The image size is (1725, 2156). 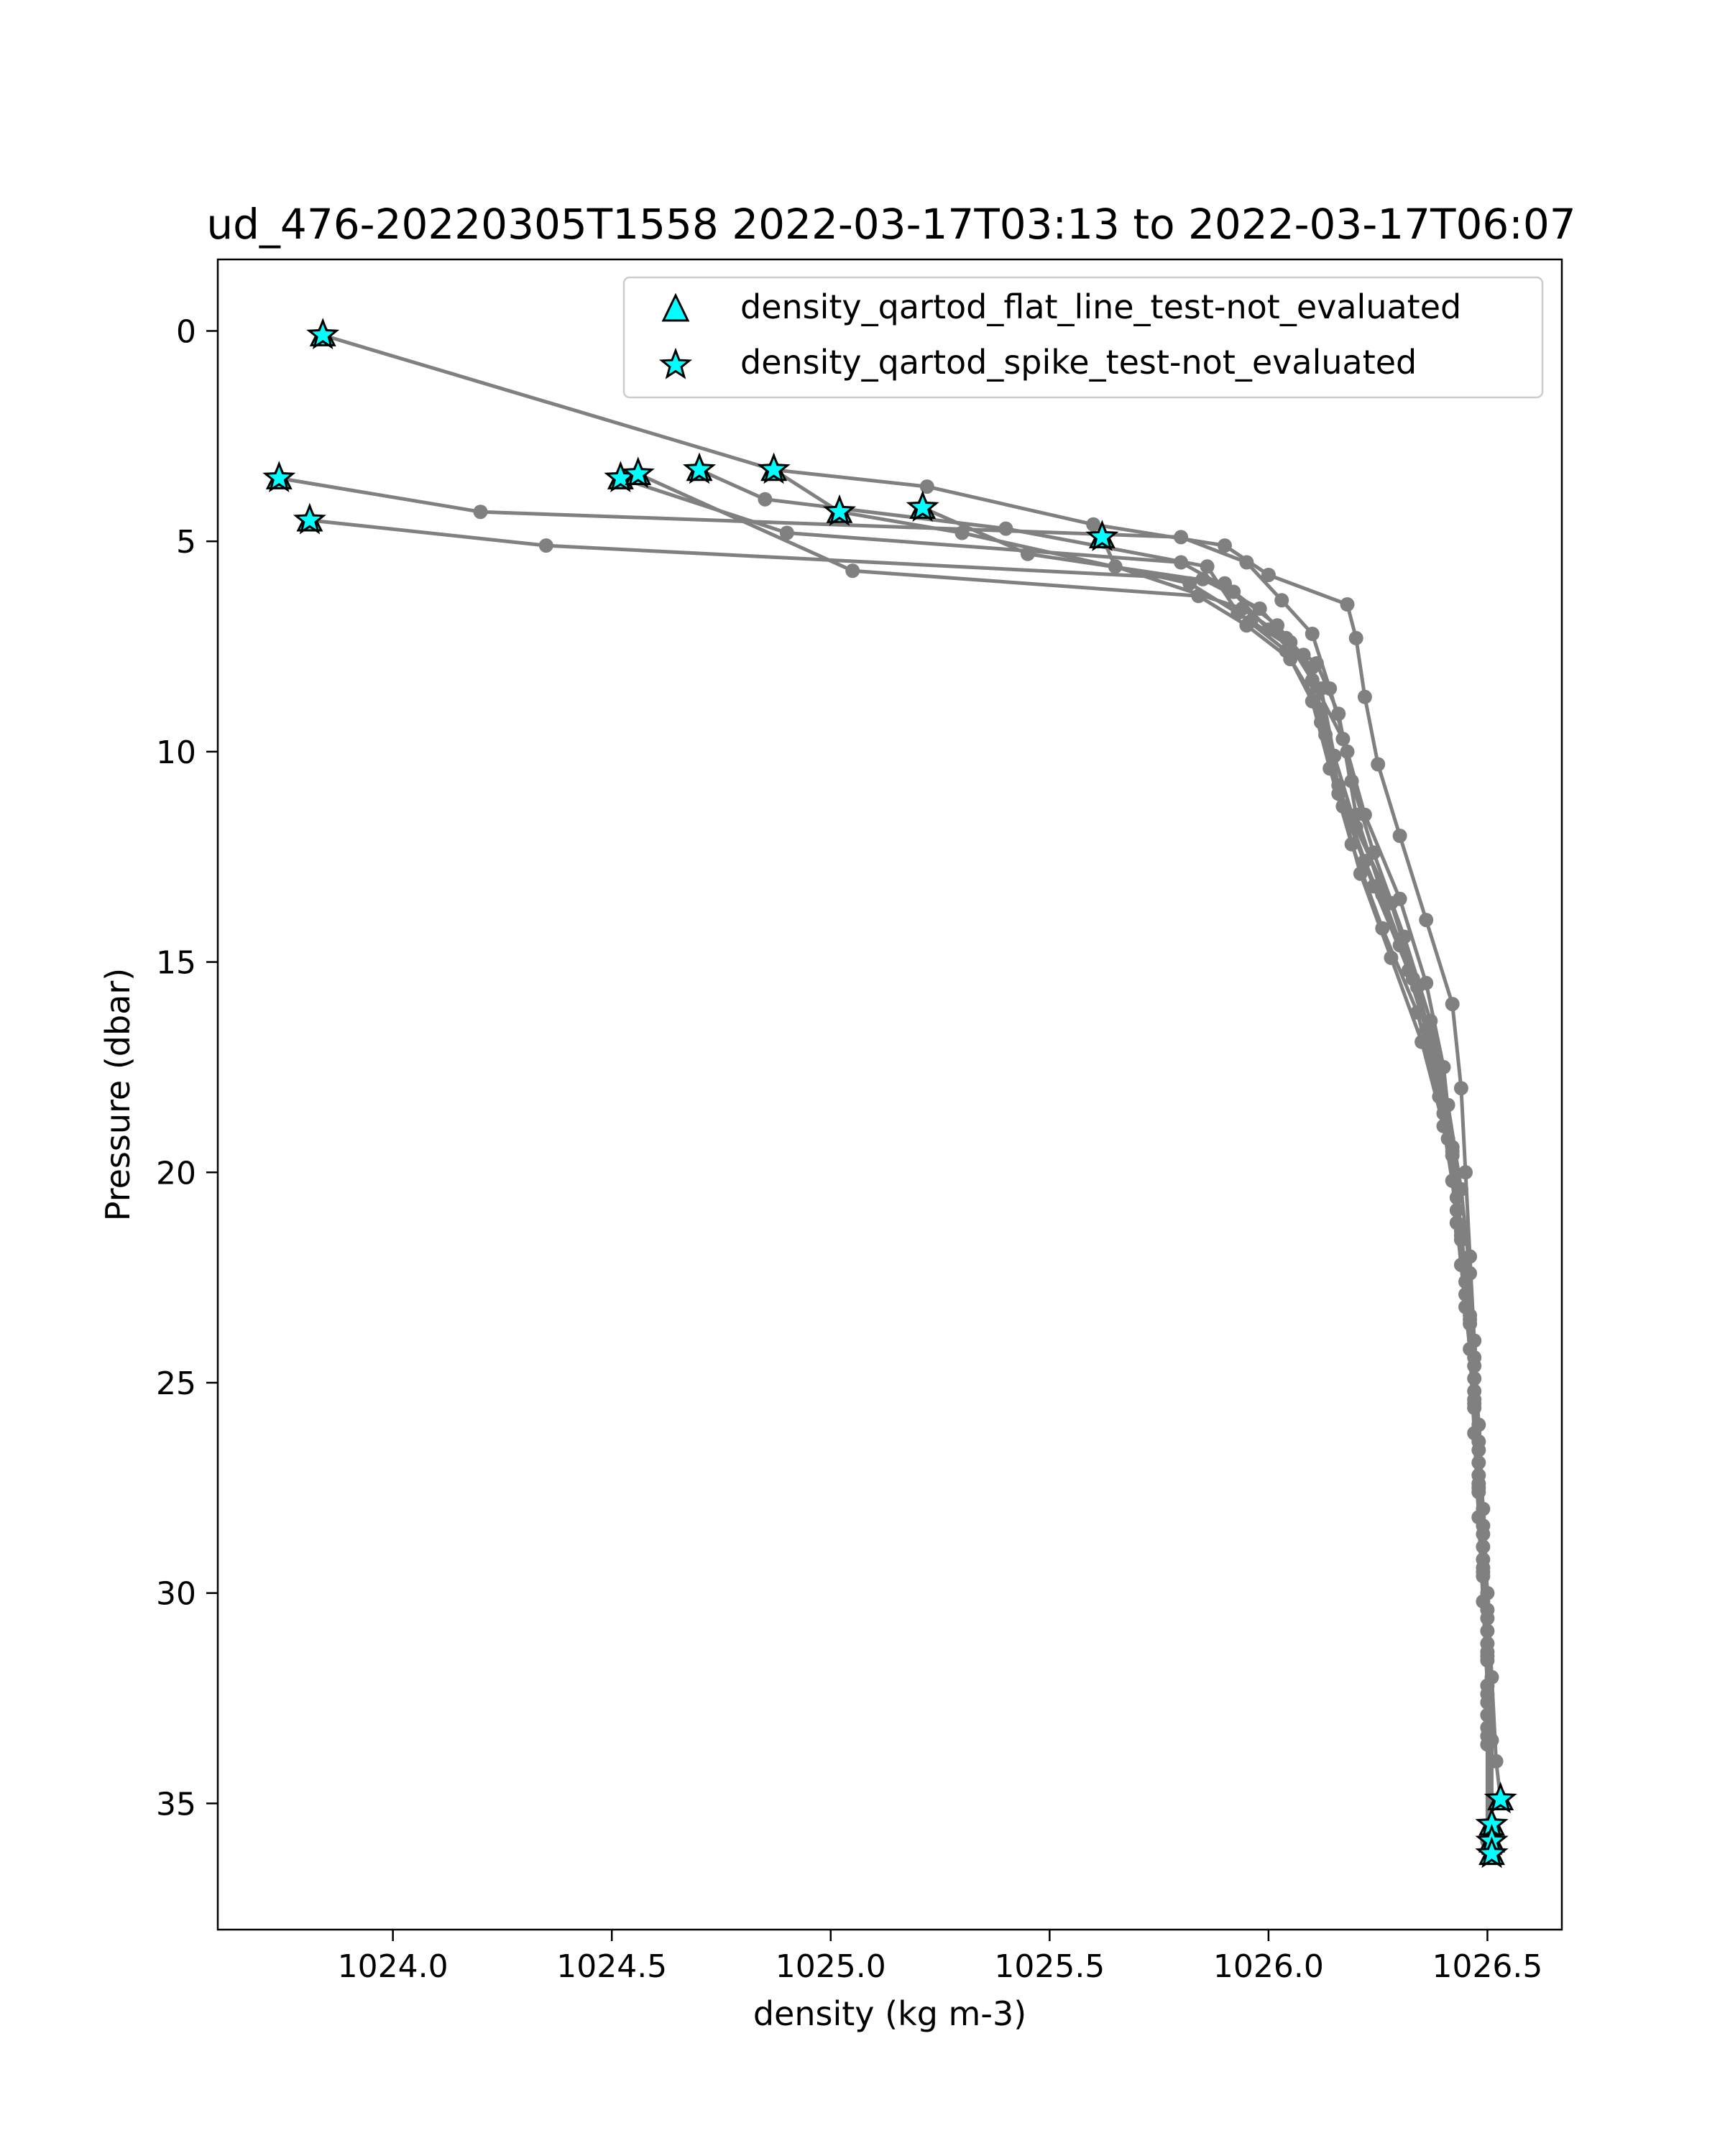 I want to click on y-tick-label: 20, so click(x=176, y=1173).